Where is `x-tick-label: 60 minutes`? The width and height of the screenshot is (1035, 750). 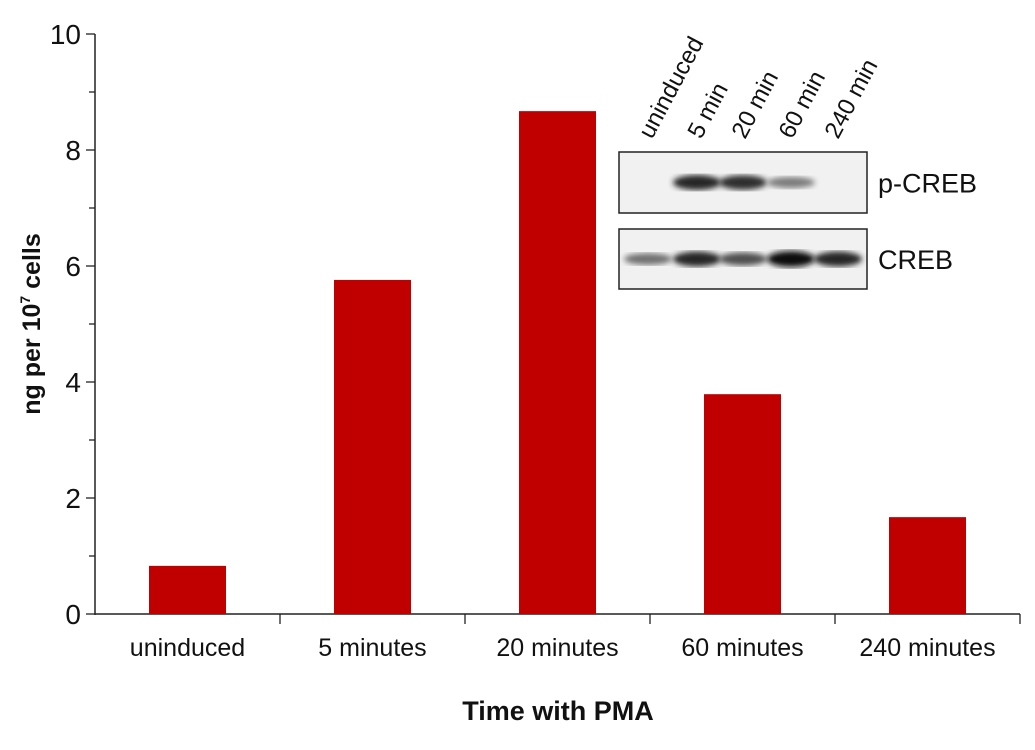 x-tick-label: 60 minutes is located at coordinates (742, 648).